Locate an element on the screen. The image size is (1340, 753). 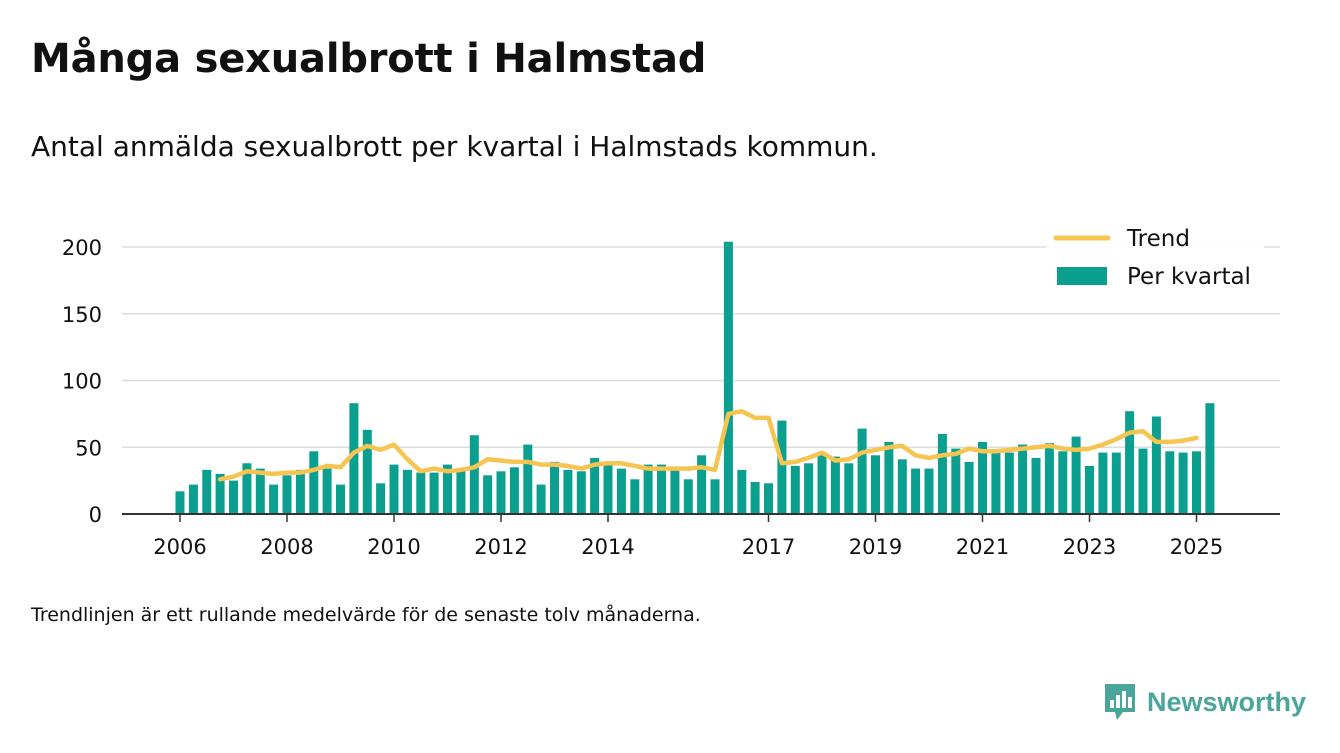
x-tick-label: 2021 is located at coordinates (982, 547).